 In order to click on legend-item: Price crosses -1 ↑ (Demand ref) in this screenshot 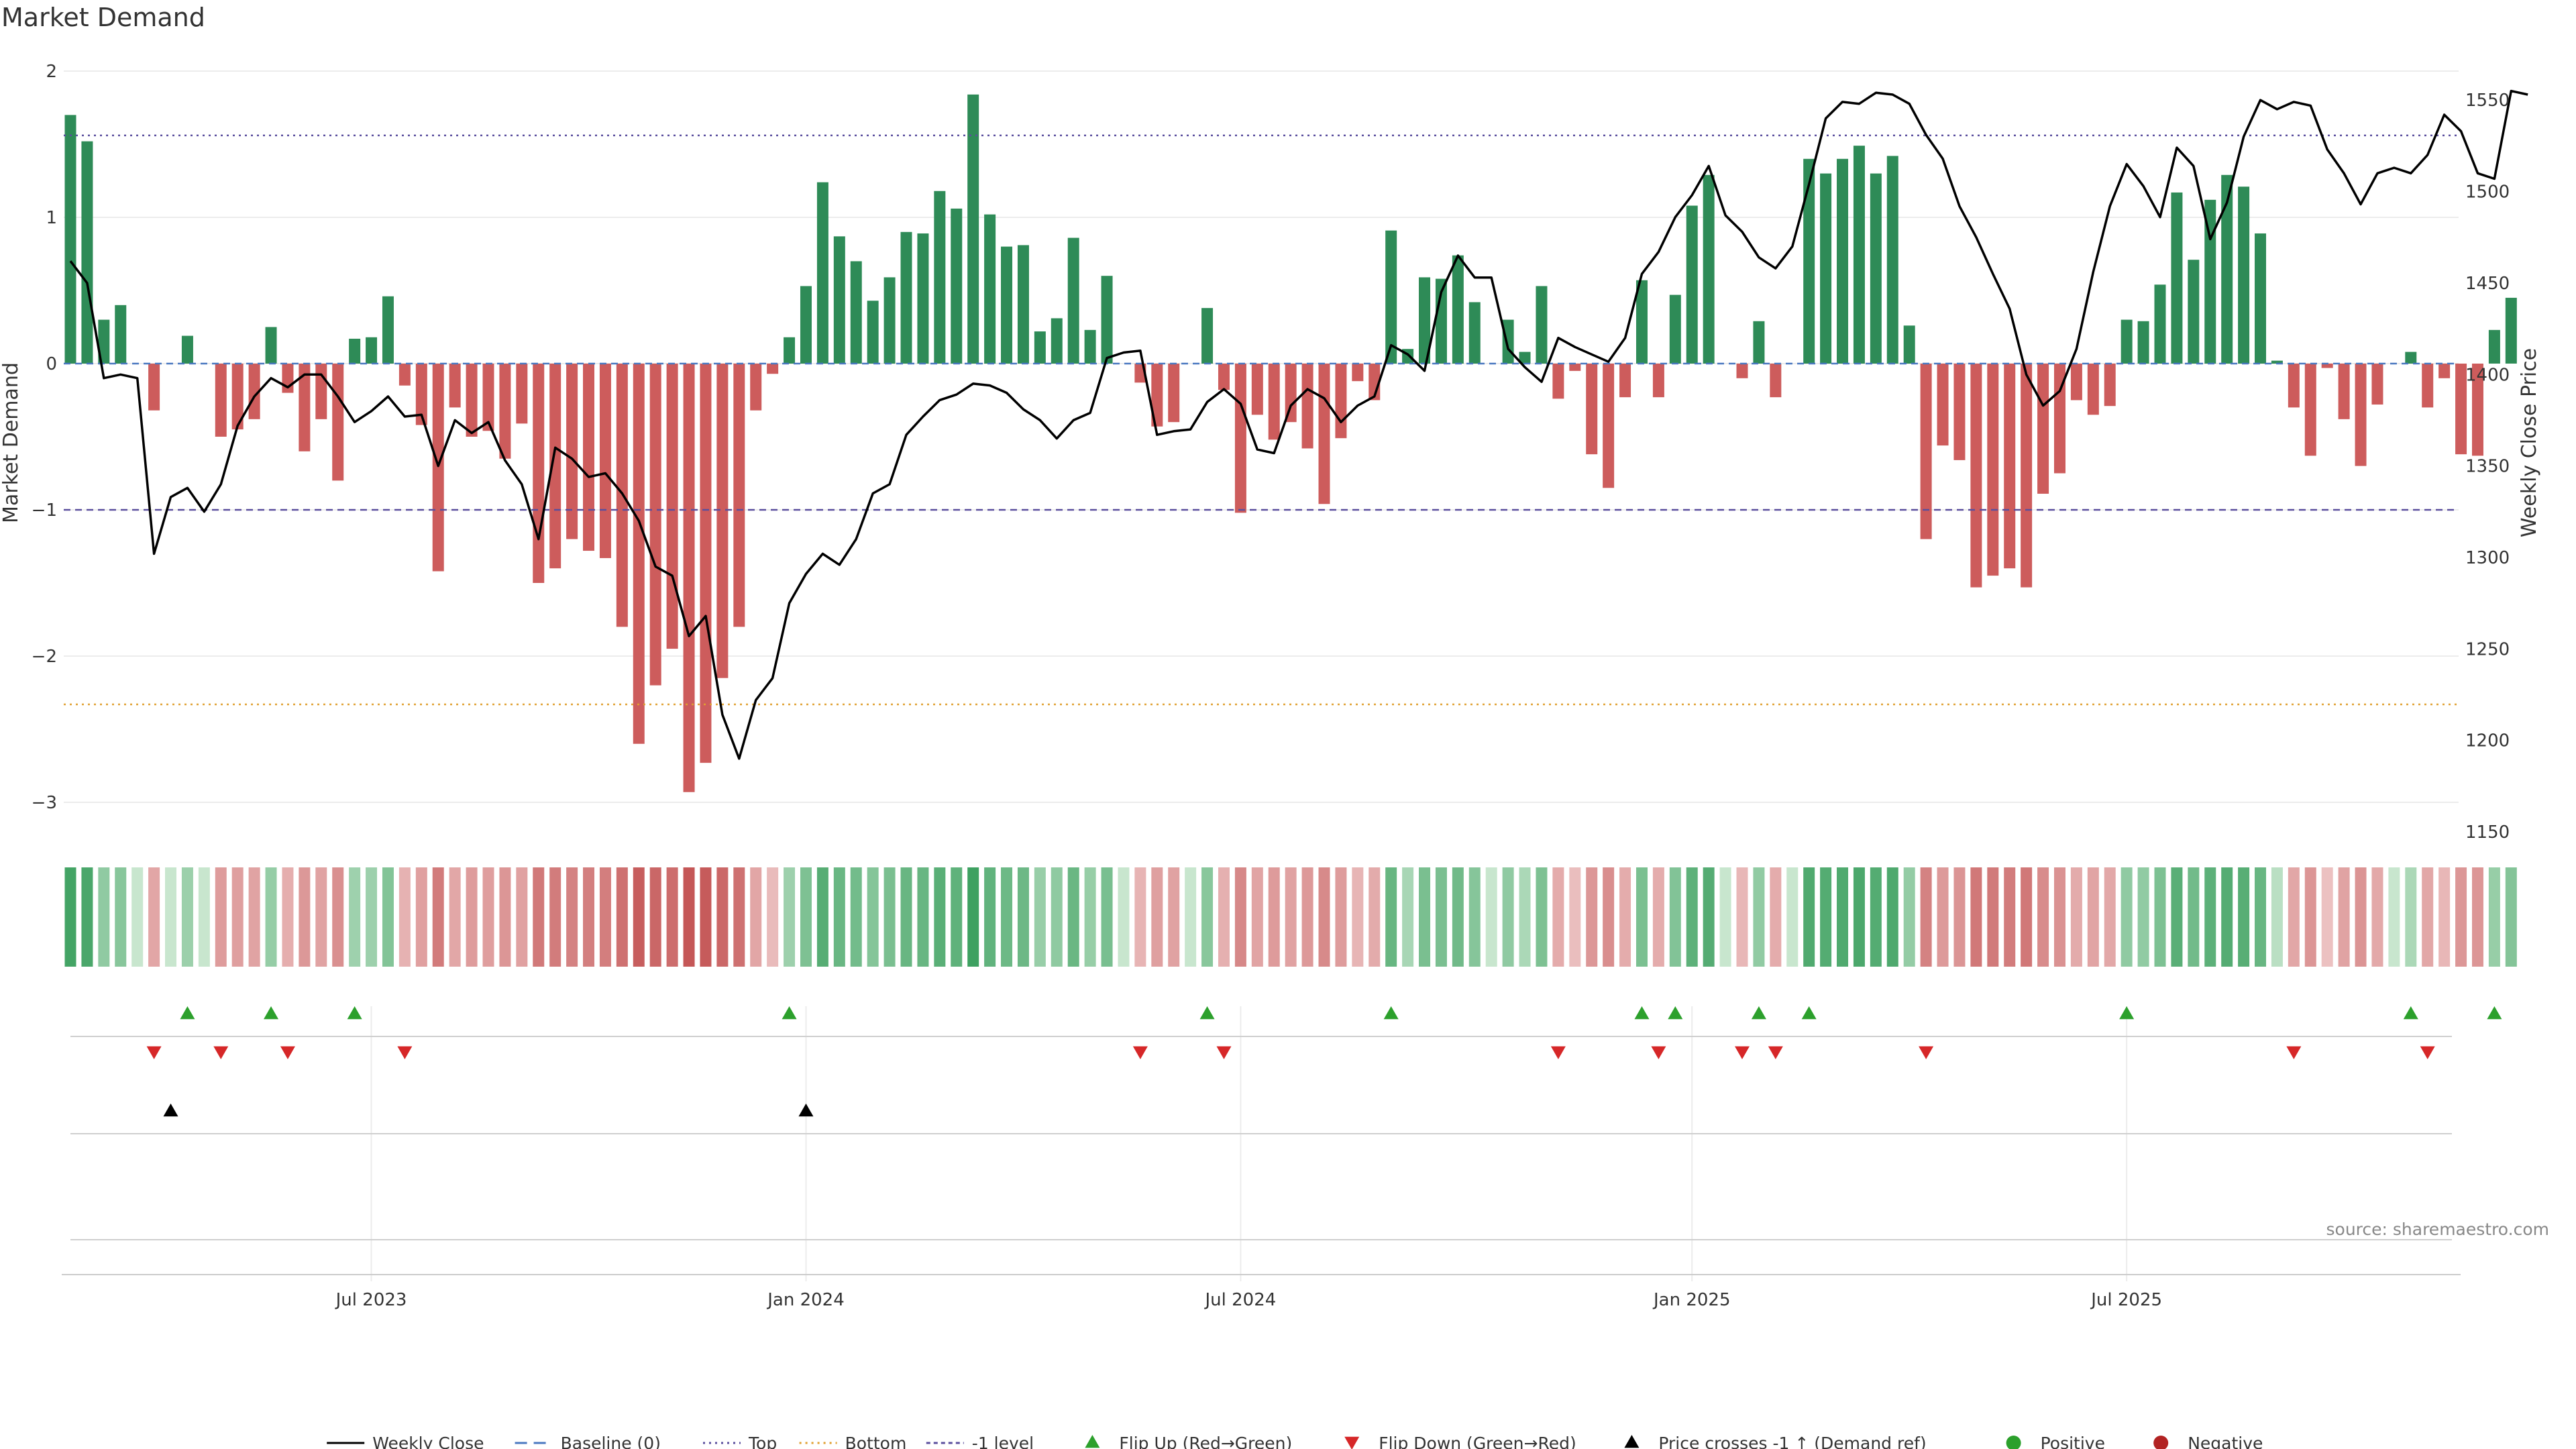, I will do `click(1775, 1441)`.